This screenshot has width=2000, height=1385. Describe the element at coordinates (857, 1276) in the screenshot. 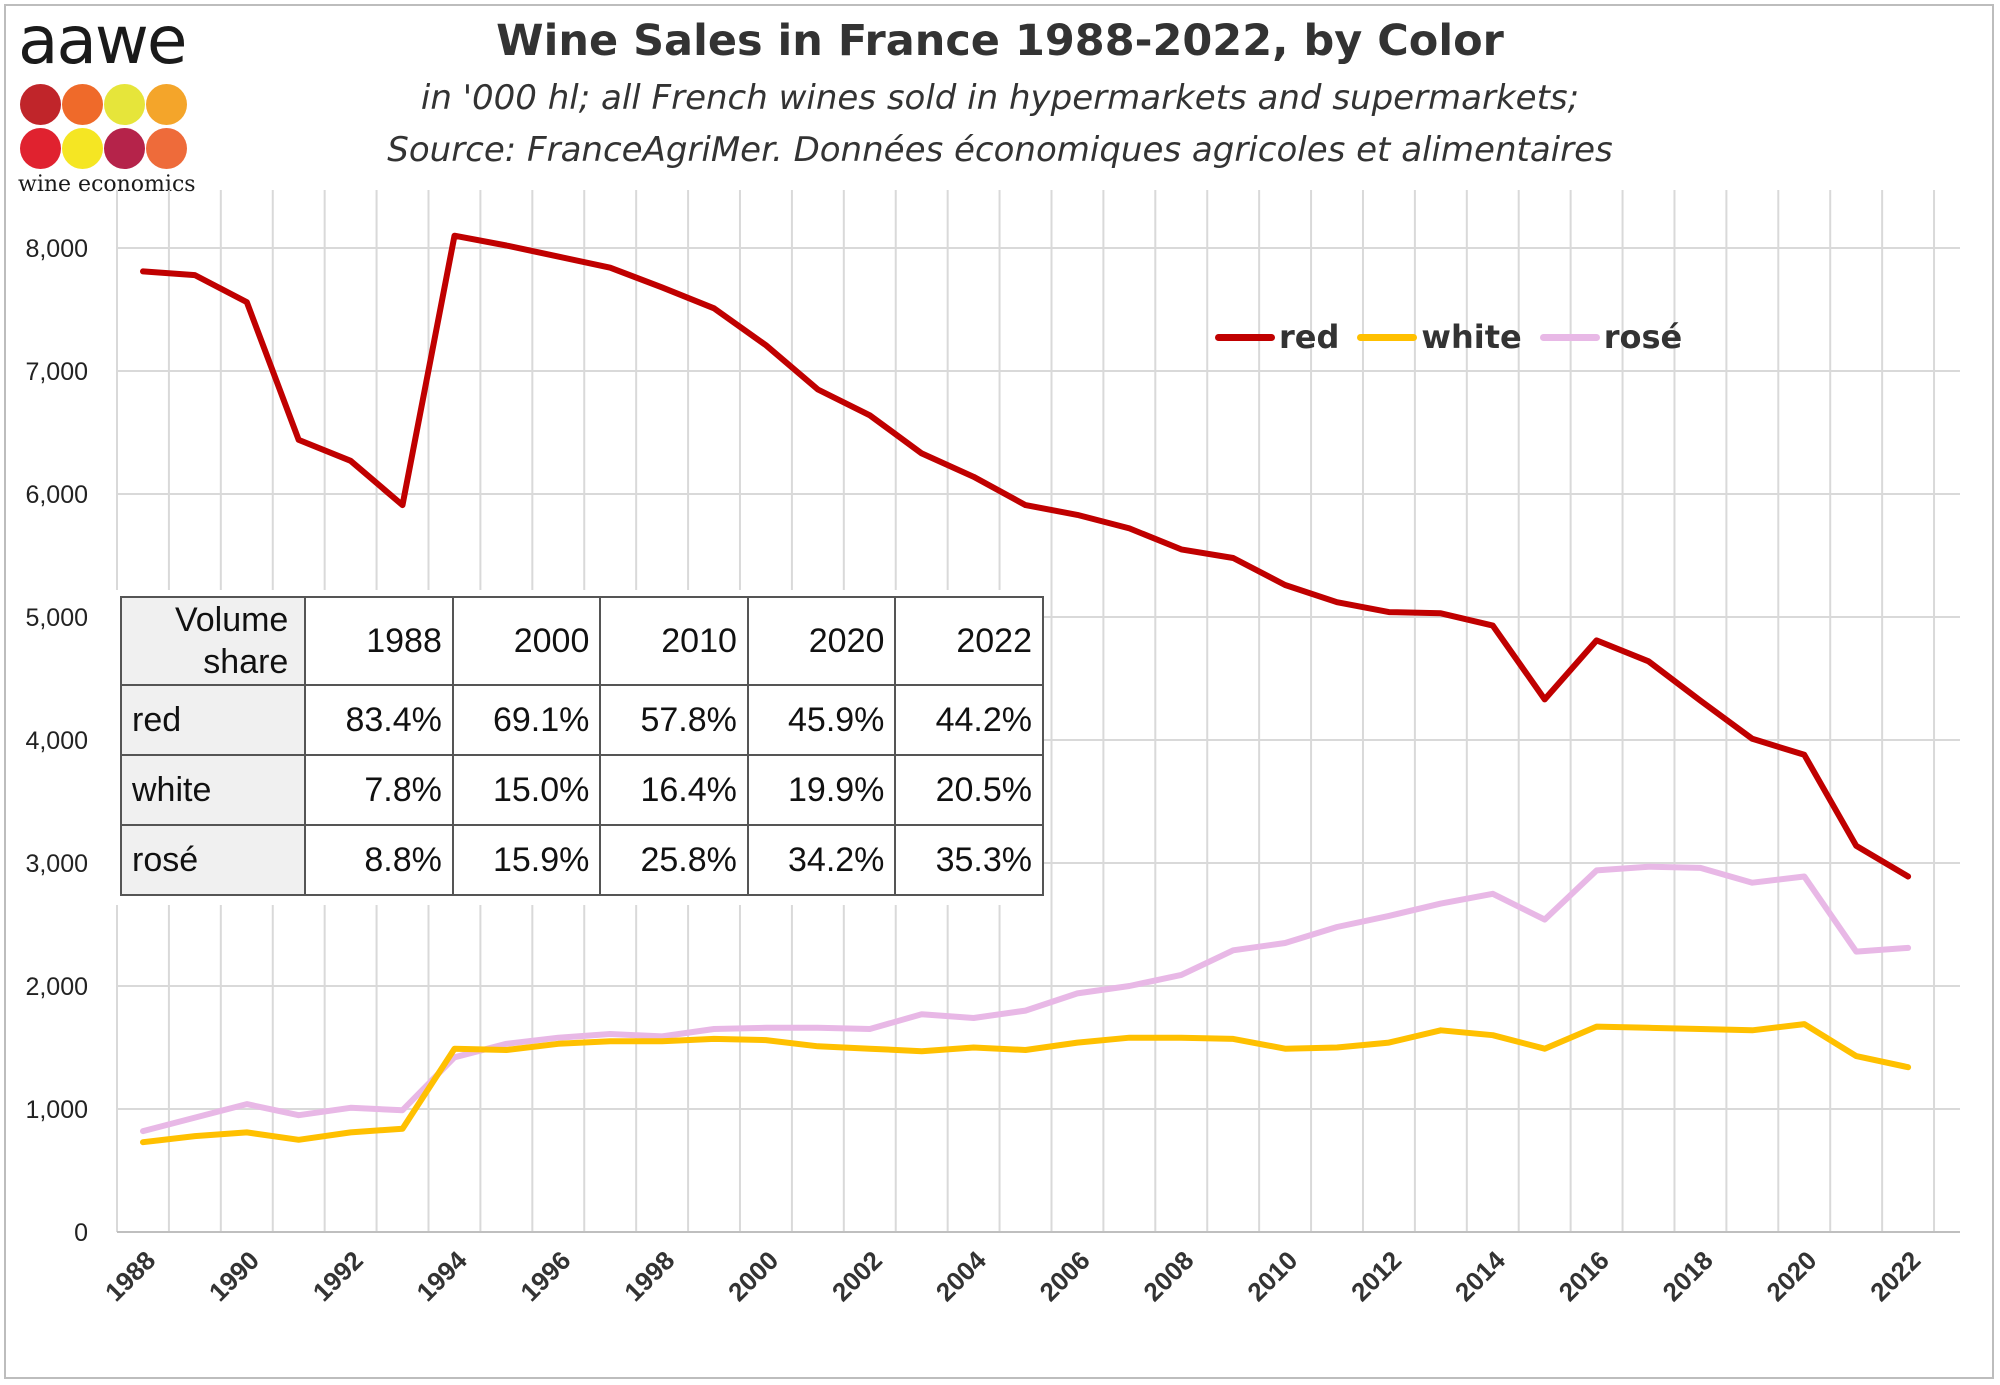

I see `x-tick-label: 2002` at that location.